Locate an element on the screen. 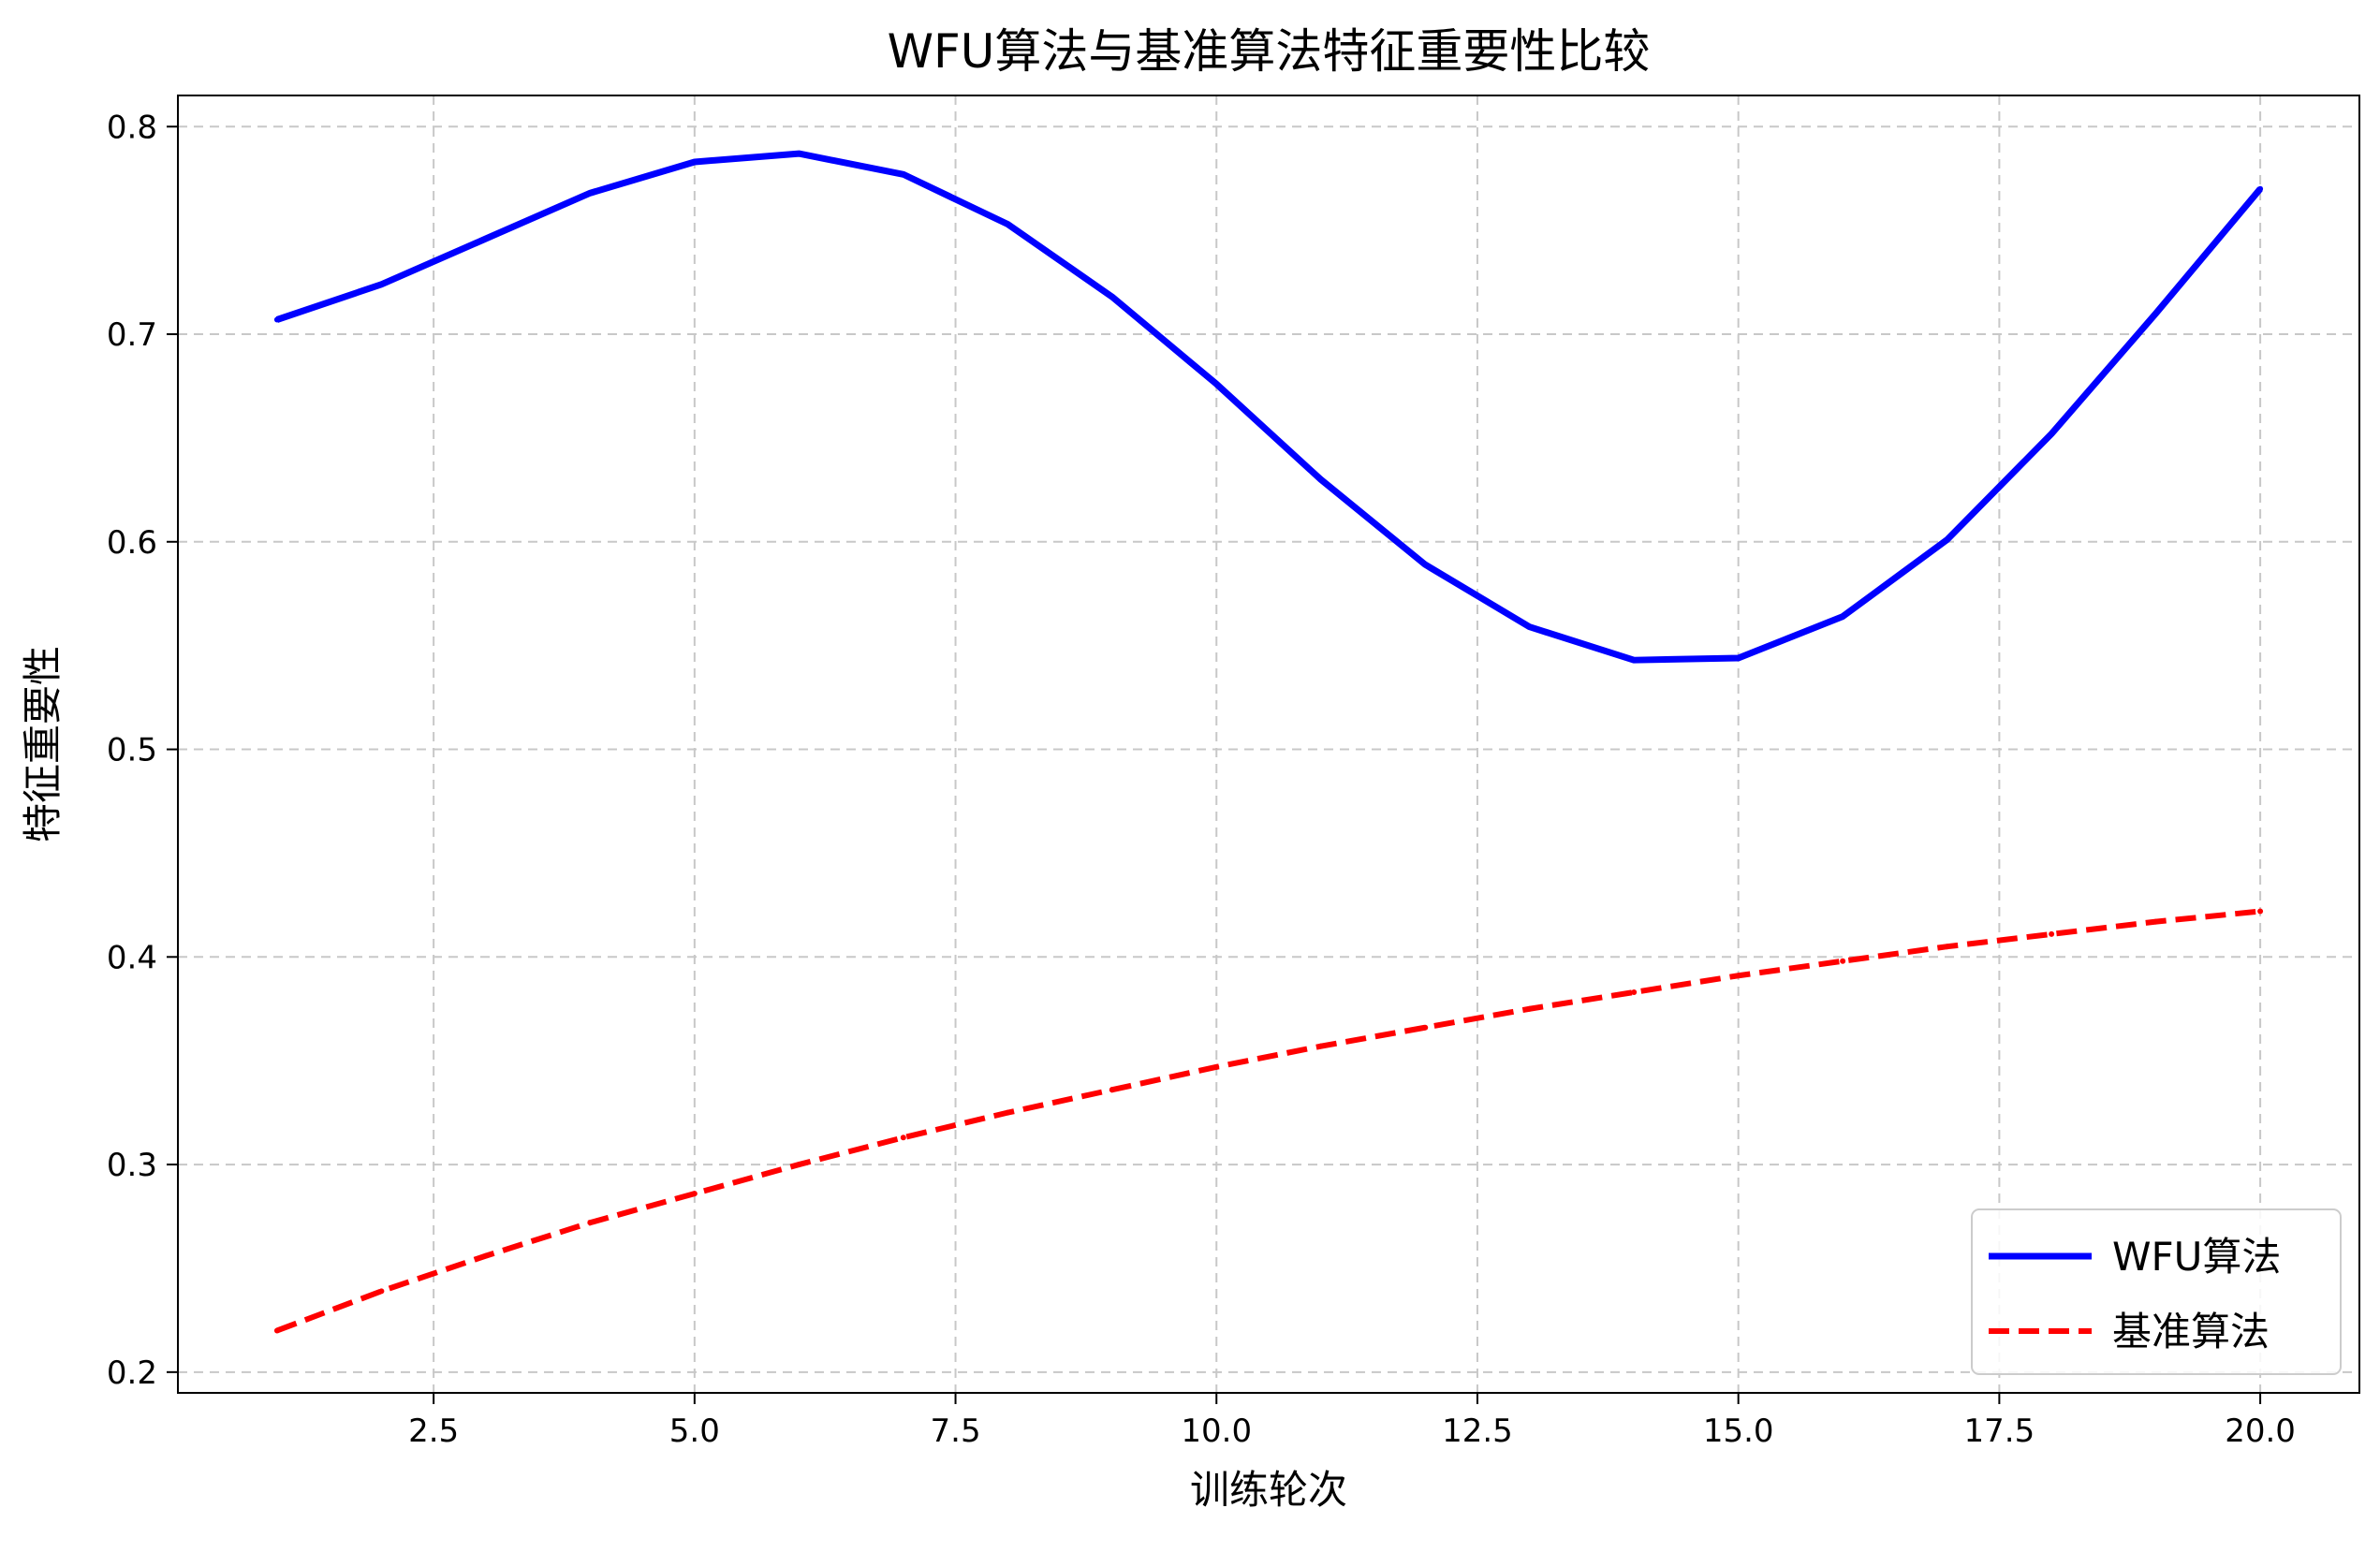 This screenshot has height=1552, width=2380. x-tick-label: 20.0 is located at coordinates (2260, 1431).